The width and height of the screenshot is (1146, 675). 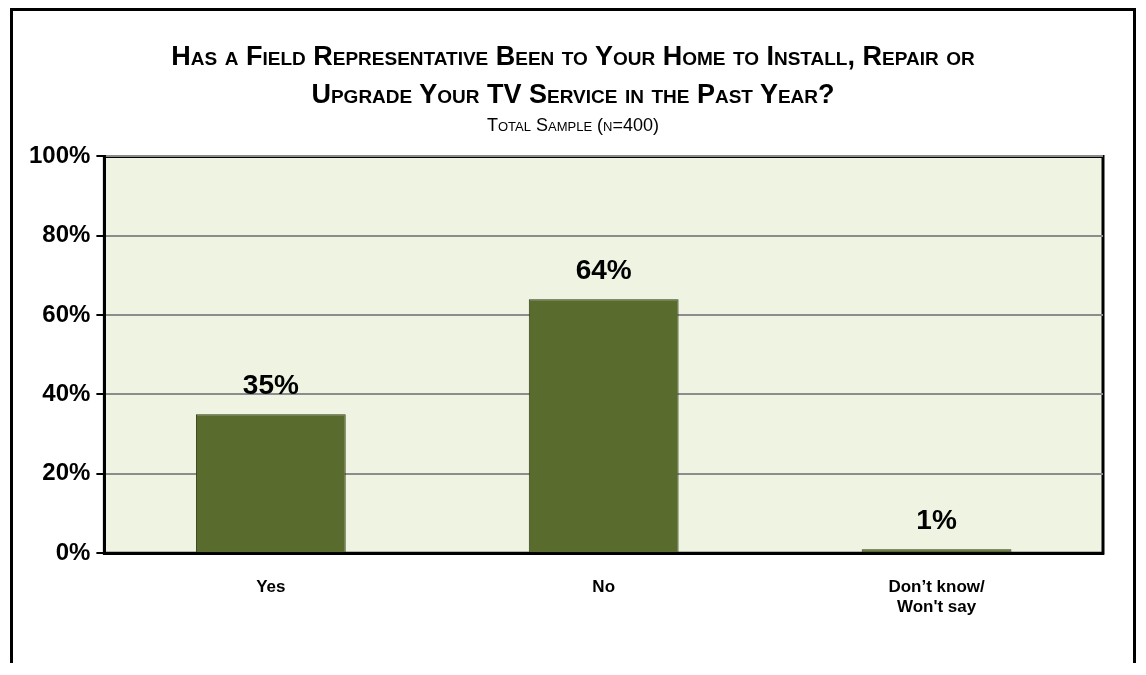 What do you see at coordinates (270, 385) in the screenshot?
I see `data-label: 35%` at bounding box center [270, 385].